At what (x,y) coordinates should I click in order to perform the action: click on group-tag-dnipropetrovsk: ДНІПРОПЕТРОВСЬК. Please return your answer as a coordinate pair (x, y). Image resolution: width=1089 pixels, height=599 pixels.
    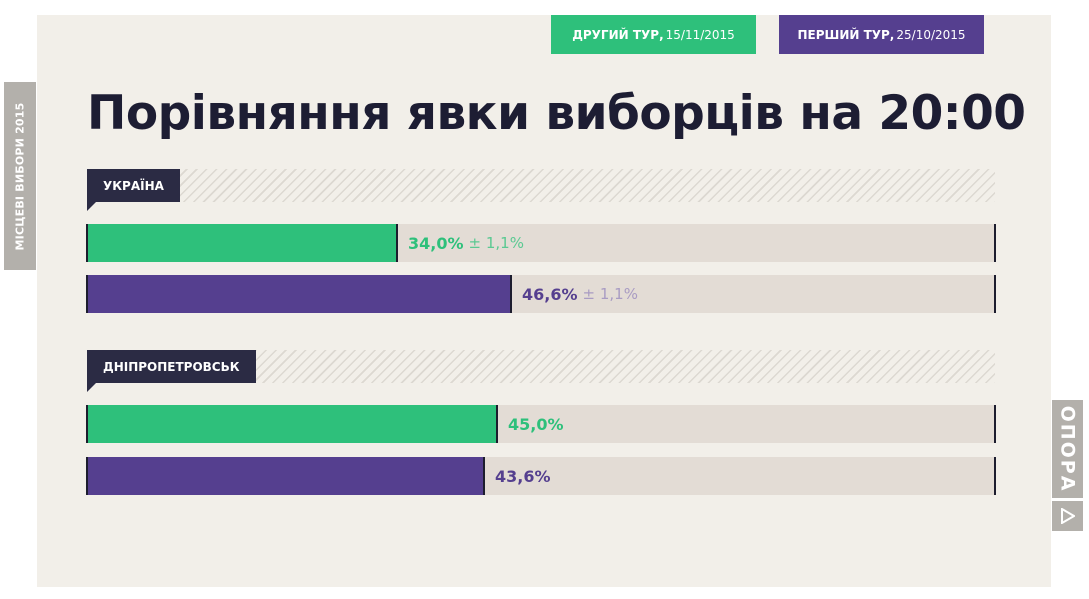
    Looking at the image, I should click on (171, 366).